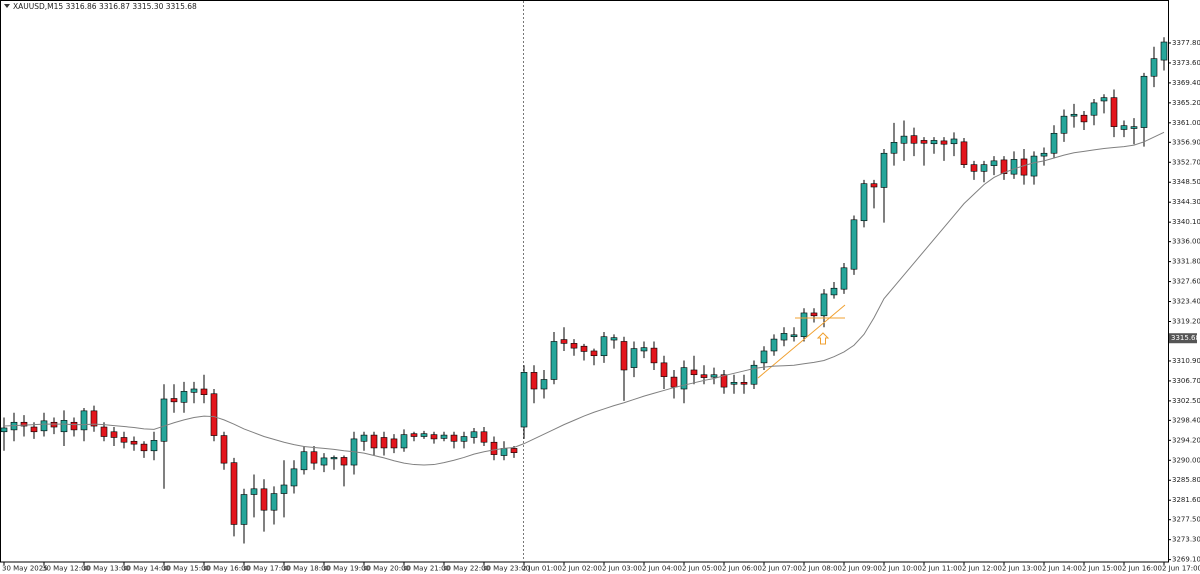 The image size is (1200, 574). Describe the element at coordinates (186, 569) in the screenshot. I see `x-tick-label: 30 May 15:00` at that location.